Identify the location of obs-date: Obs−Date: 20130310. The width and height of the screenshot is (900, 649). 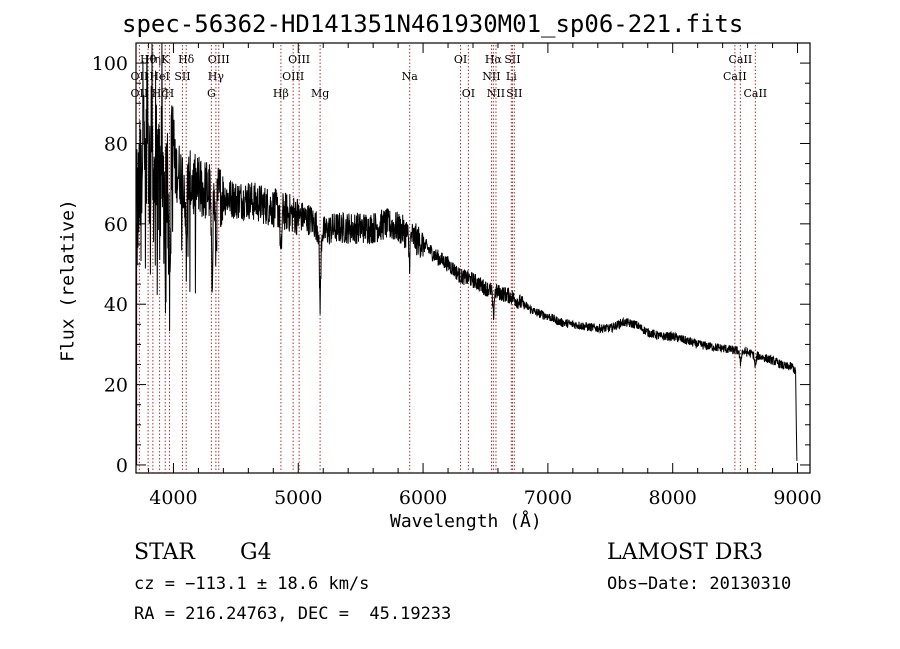
(699, 584).